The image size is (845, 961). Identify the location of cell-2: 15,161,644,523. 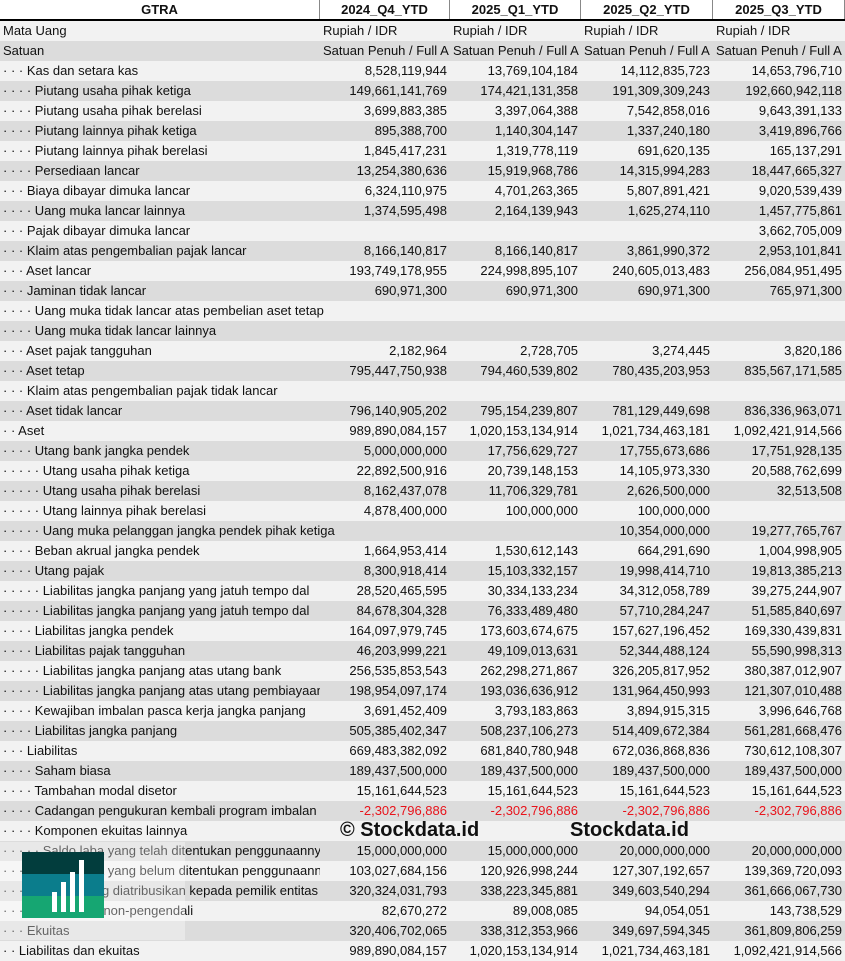
(532, 790).